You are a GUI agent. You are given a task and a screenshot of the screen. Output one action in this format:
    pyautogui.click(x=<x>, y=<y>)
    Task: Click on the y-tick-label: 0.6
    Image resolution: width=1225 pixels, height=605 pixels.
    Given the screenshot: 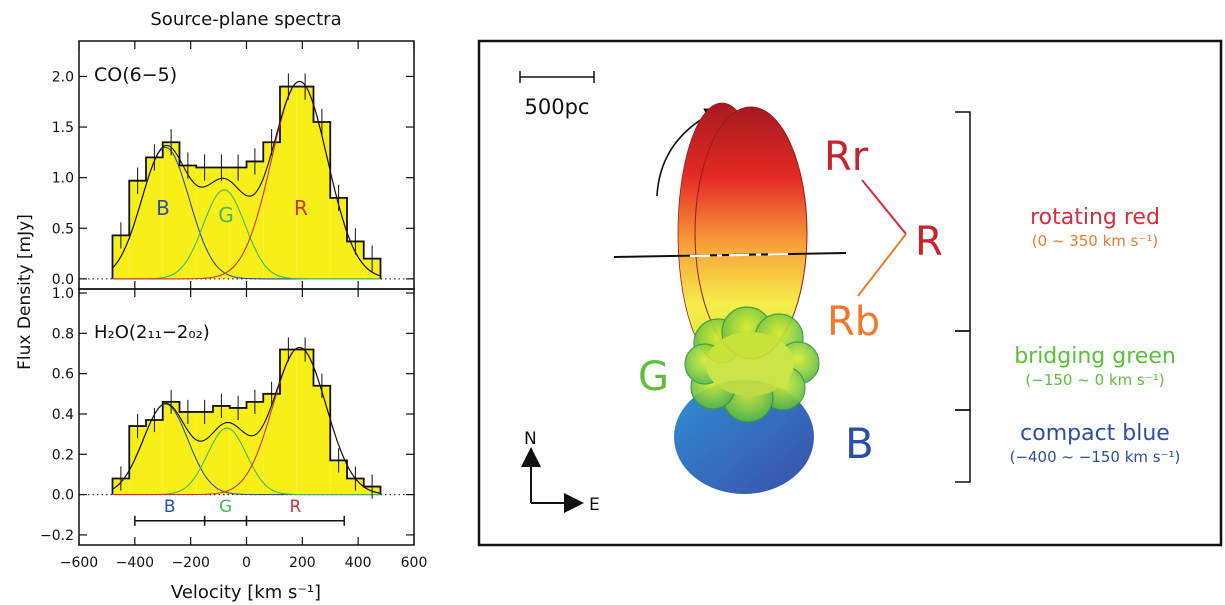 What is the action you would take?
    pyautogui.click(x=63, y=375)
    